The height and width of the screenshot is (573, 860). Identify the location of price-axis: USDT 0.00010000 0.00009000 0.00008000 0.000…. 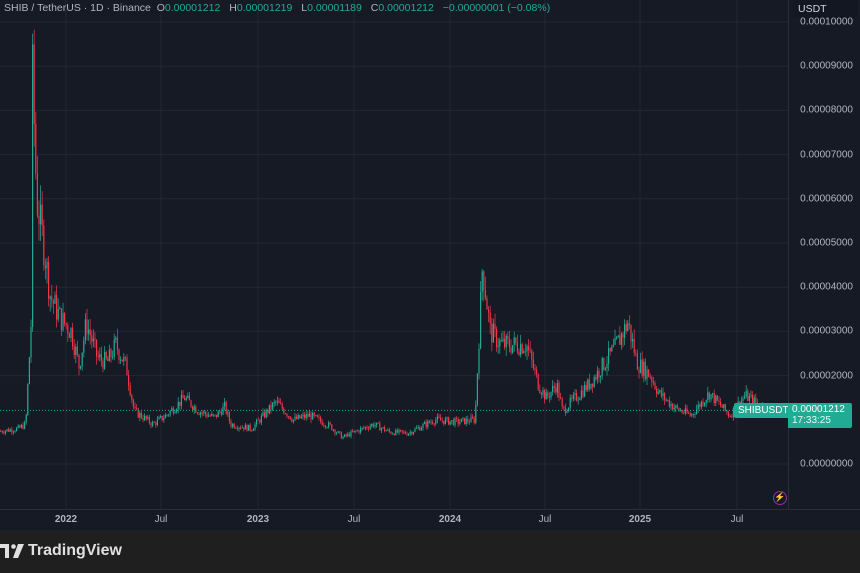
(824, 254).